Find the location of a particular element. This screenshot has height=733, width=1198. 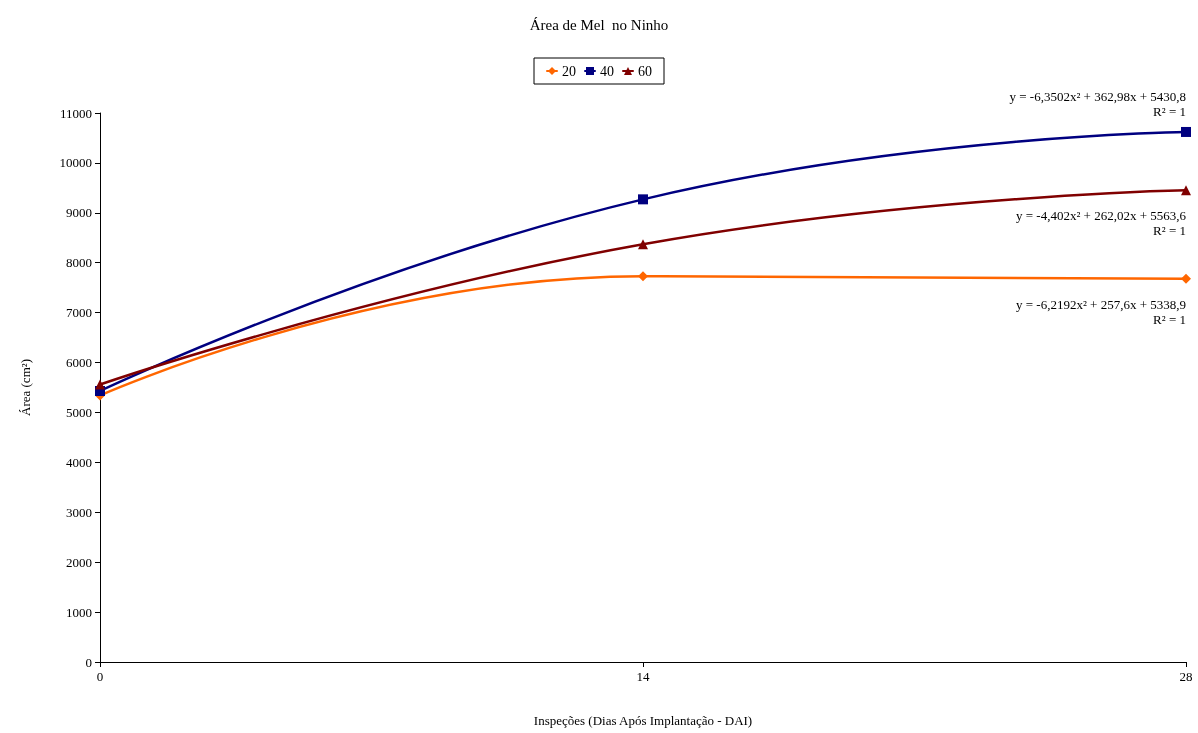

y-tick-label: 10000 is located at coordinates (75, 163).